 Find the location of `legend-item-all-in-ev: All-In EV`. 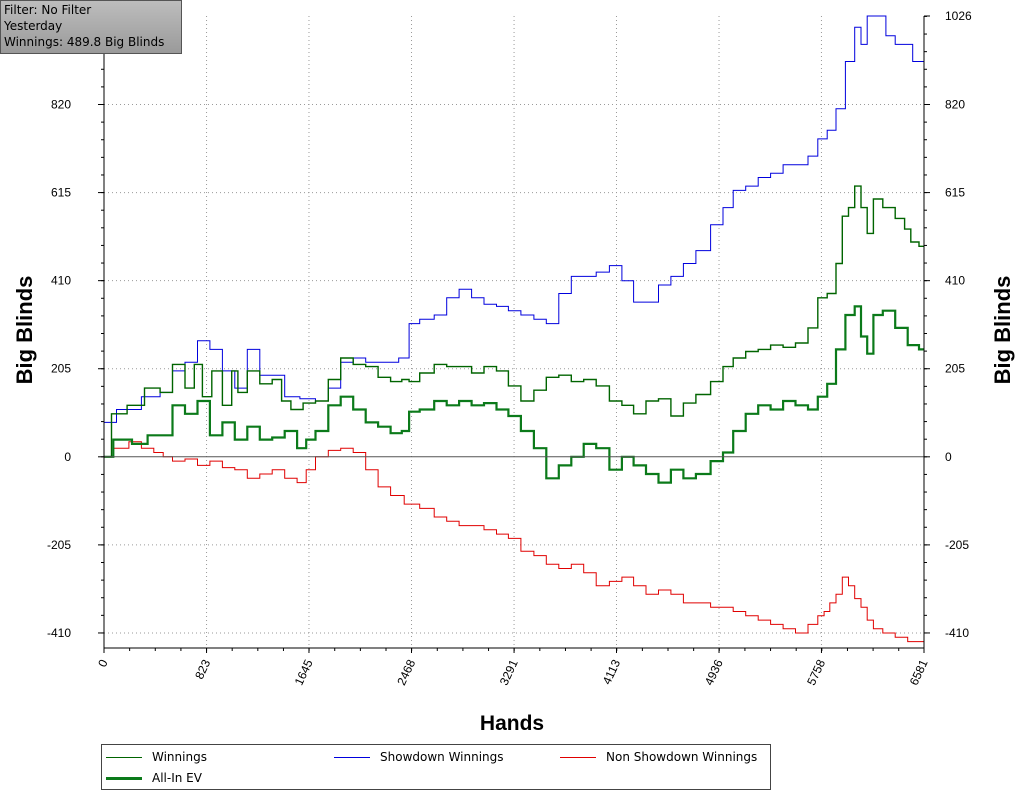

legend-item-all-in-ev: All-In EV is located at coordinates (154, 778).